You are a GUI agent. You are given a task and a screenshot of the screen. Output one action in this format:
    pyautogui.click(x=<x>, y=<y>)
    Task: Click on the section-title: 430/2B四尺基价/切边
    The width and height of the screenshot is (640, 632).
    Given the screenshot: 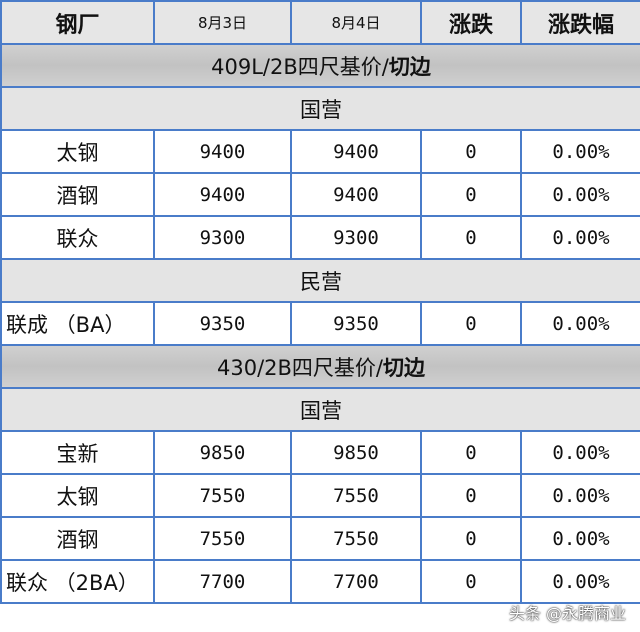 What is the action you would take?
    pyautogui.click(x=320, y=366)
    